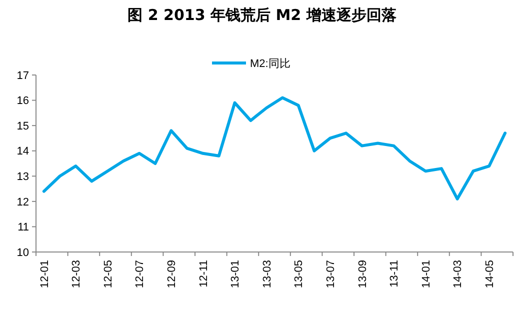 The width and height of the screenshot is (524, 326). I want to click on x-tick-label: 13-05, so click(299, 274).